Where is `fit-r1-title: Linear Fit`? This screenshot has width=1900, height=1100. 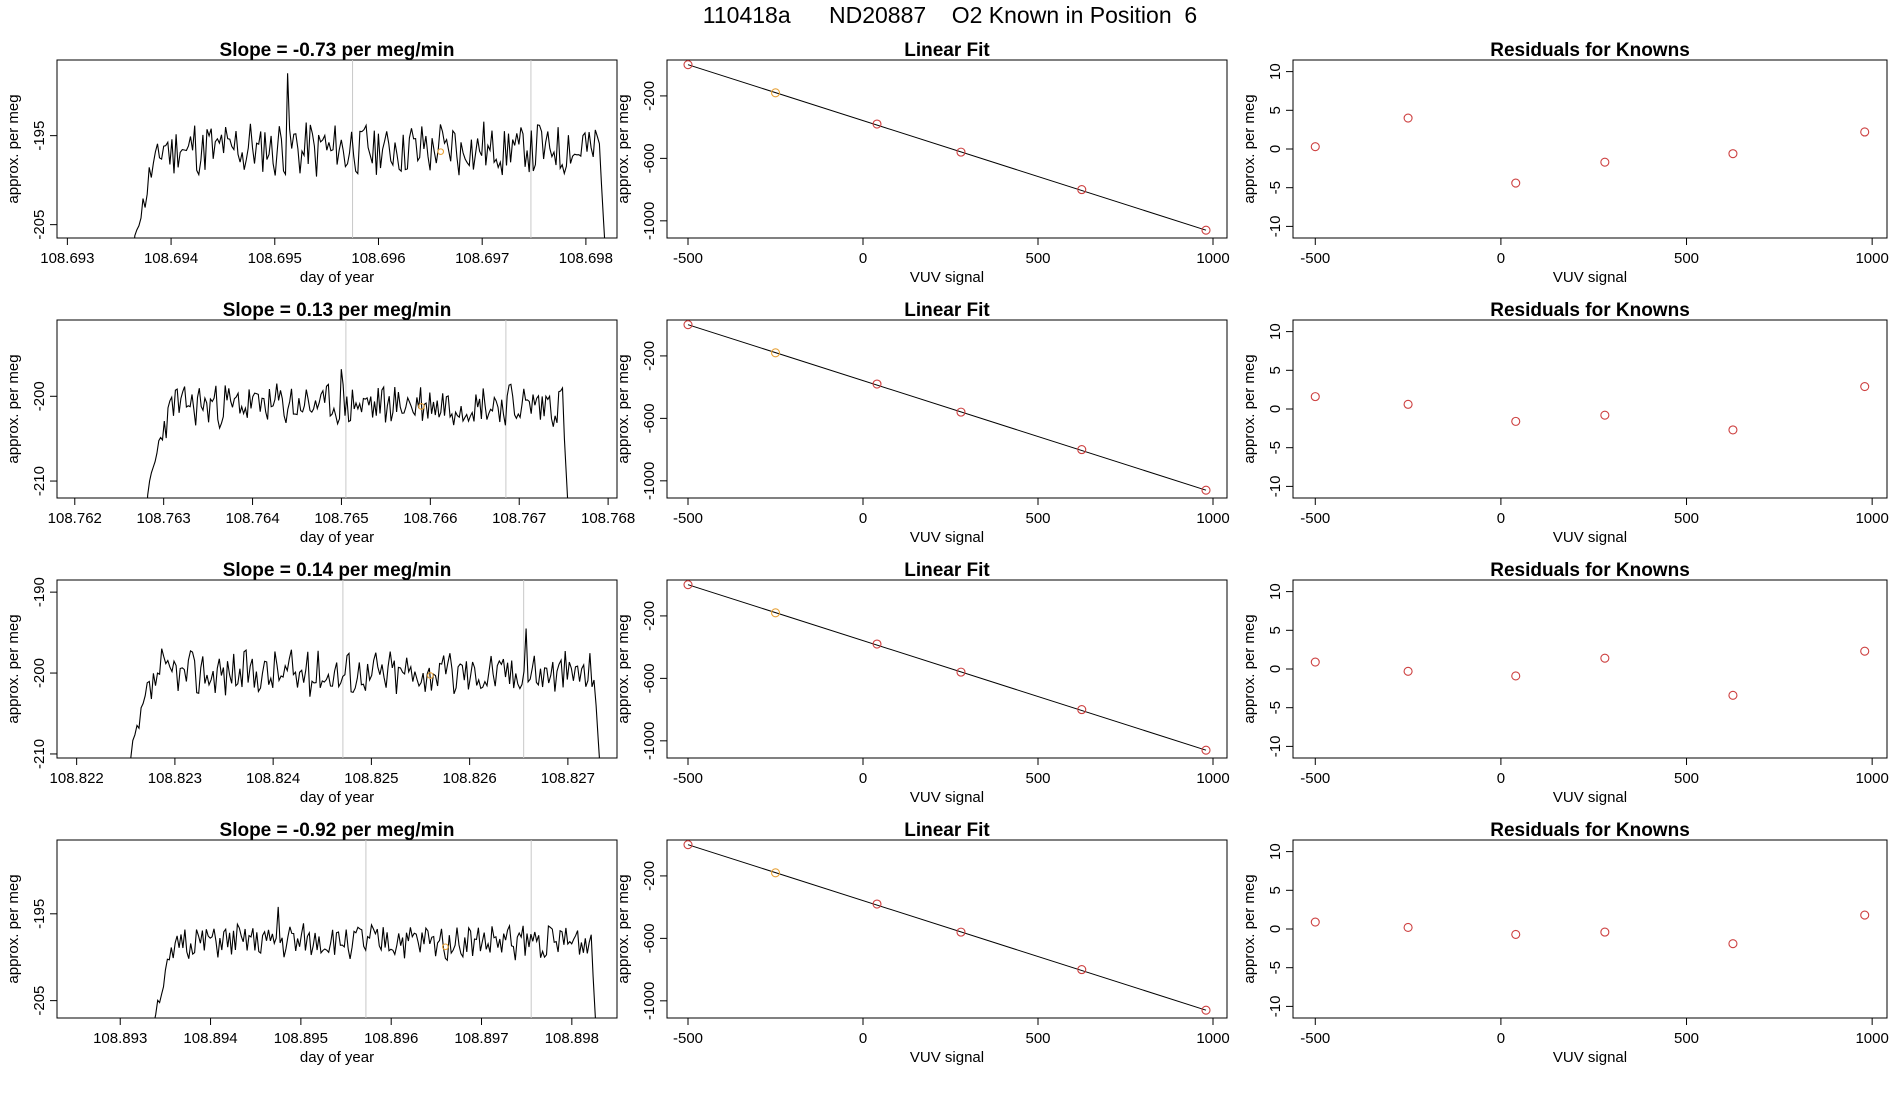 fit-r1-title: Linear Fit is located at coordinates (947, 50).